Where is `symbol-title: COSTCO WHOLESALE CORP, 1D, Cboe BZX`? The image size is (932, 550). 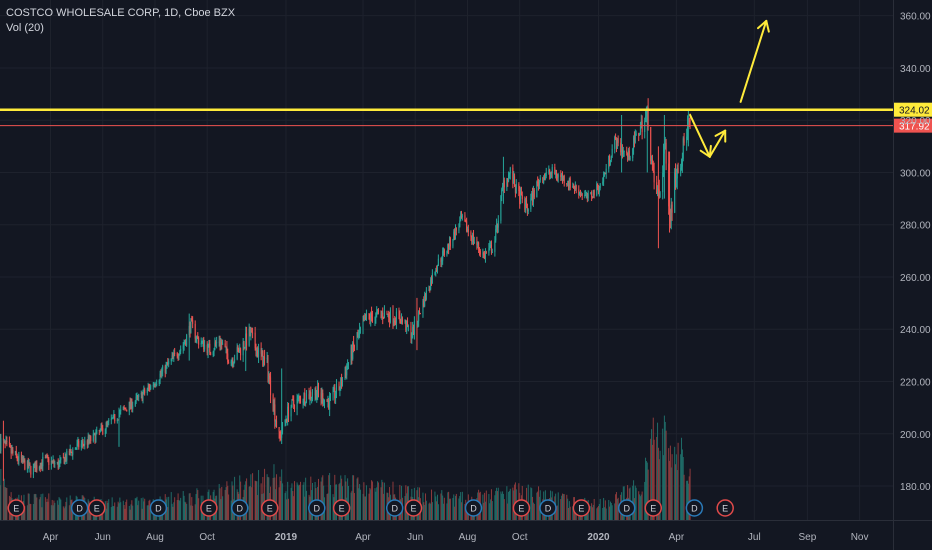 symbol-title: COSTCO WHOLESALE CORP, 1D, Cboe BZX is located at coordinates (121, 13).